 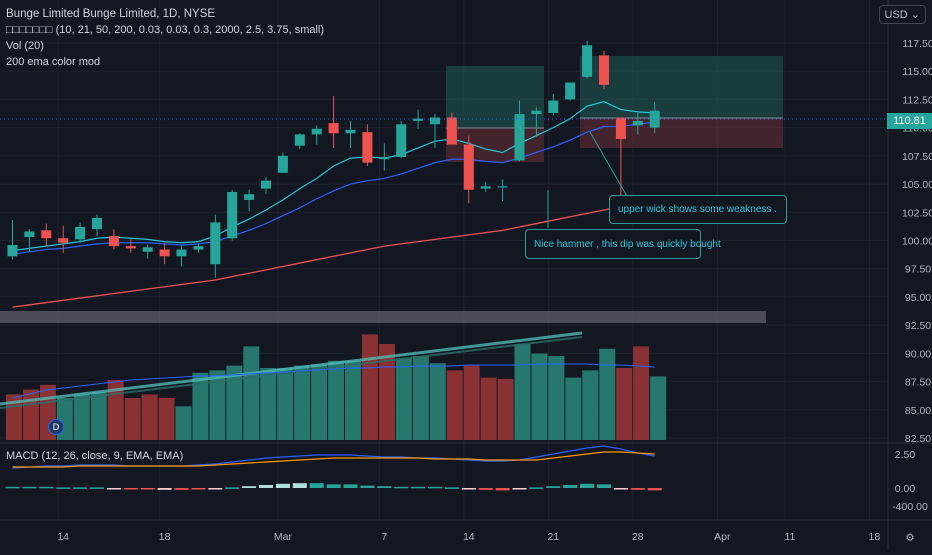 I want to click on symbol-title: Bunge Limited Bunge Limited, 1D, NYSE, so click(x=111, y=14).